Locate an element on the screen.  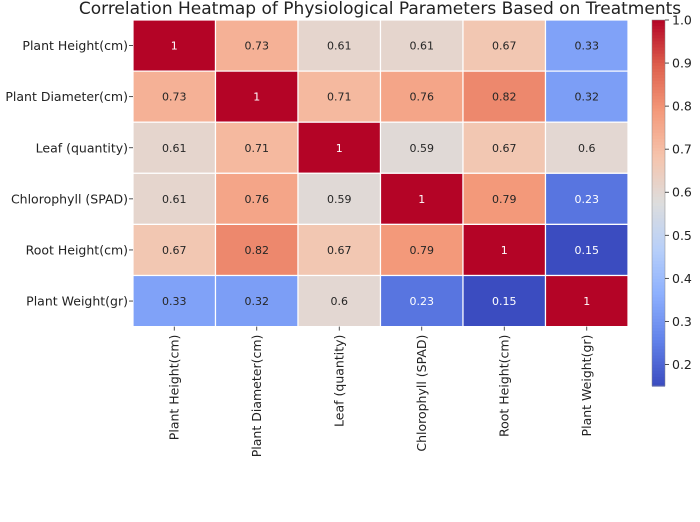
column-label: Plant Diameter(cm) is located at coordinates (256, 396).